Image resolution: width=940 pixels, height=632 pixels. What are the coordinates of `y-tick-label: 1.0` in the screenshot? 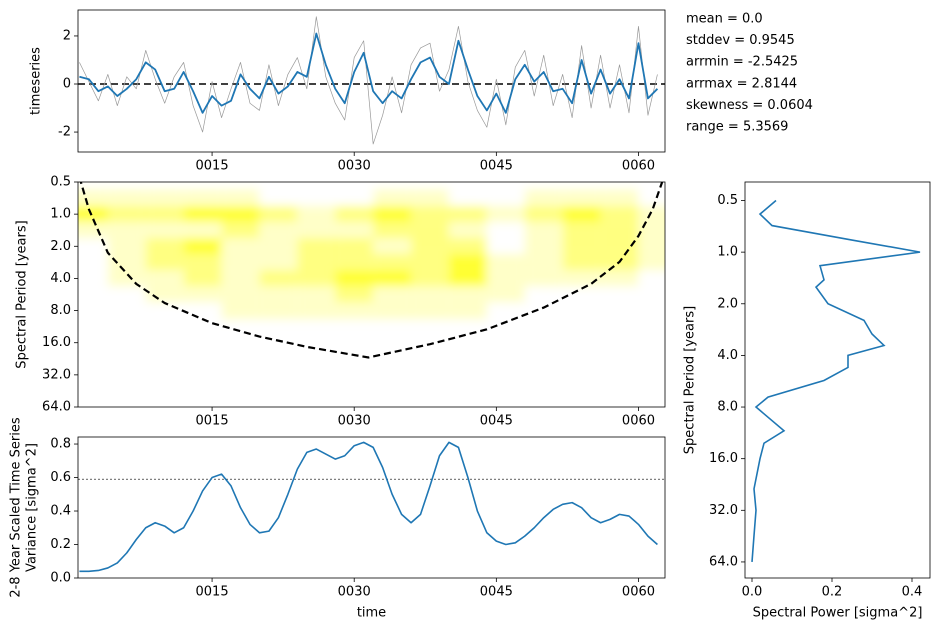 It's located at (727, 252).